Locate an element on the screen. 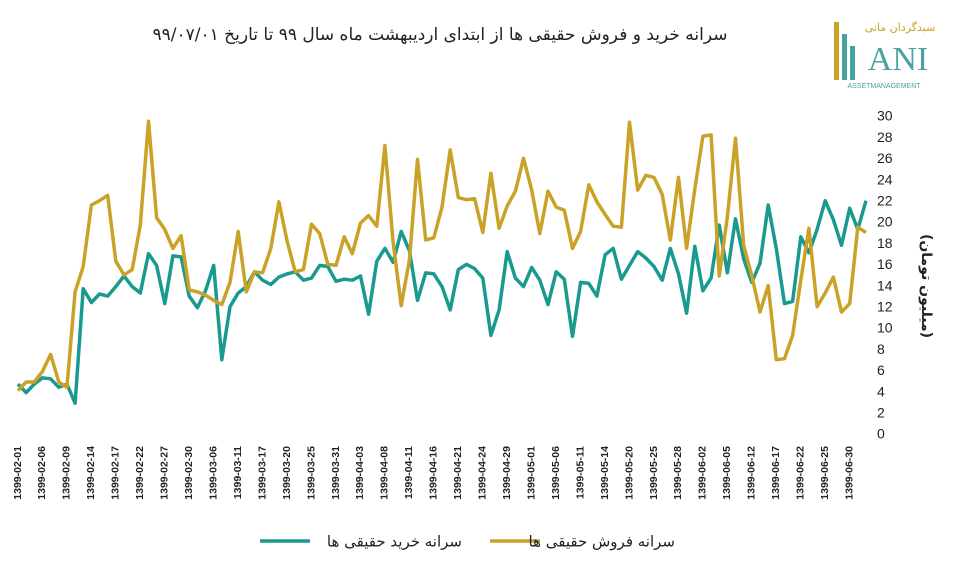  x-tick-label: 1399-02-14 is located at coordinates (91, 473).